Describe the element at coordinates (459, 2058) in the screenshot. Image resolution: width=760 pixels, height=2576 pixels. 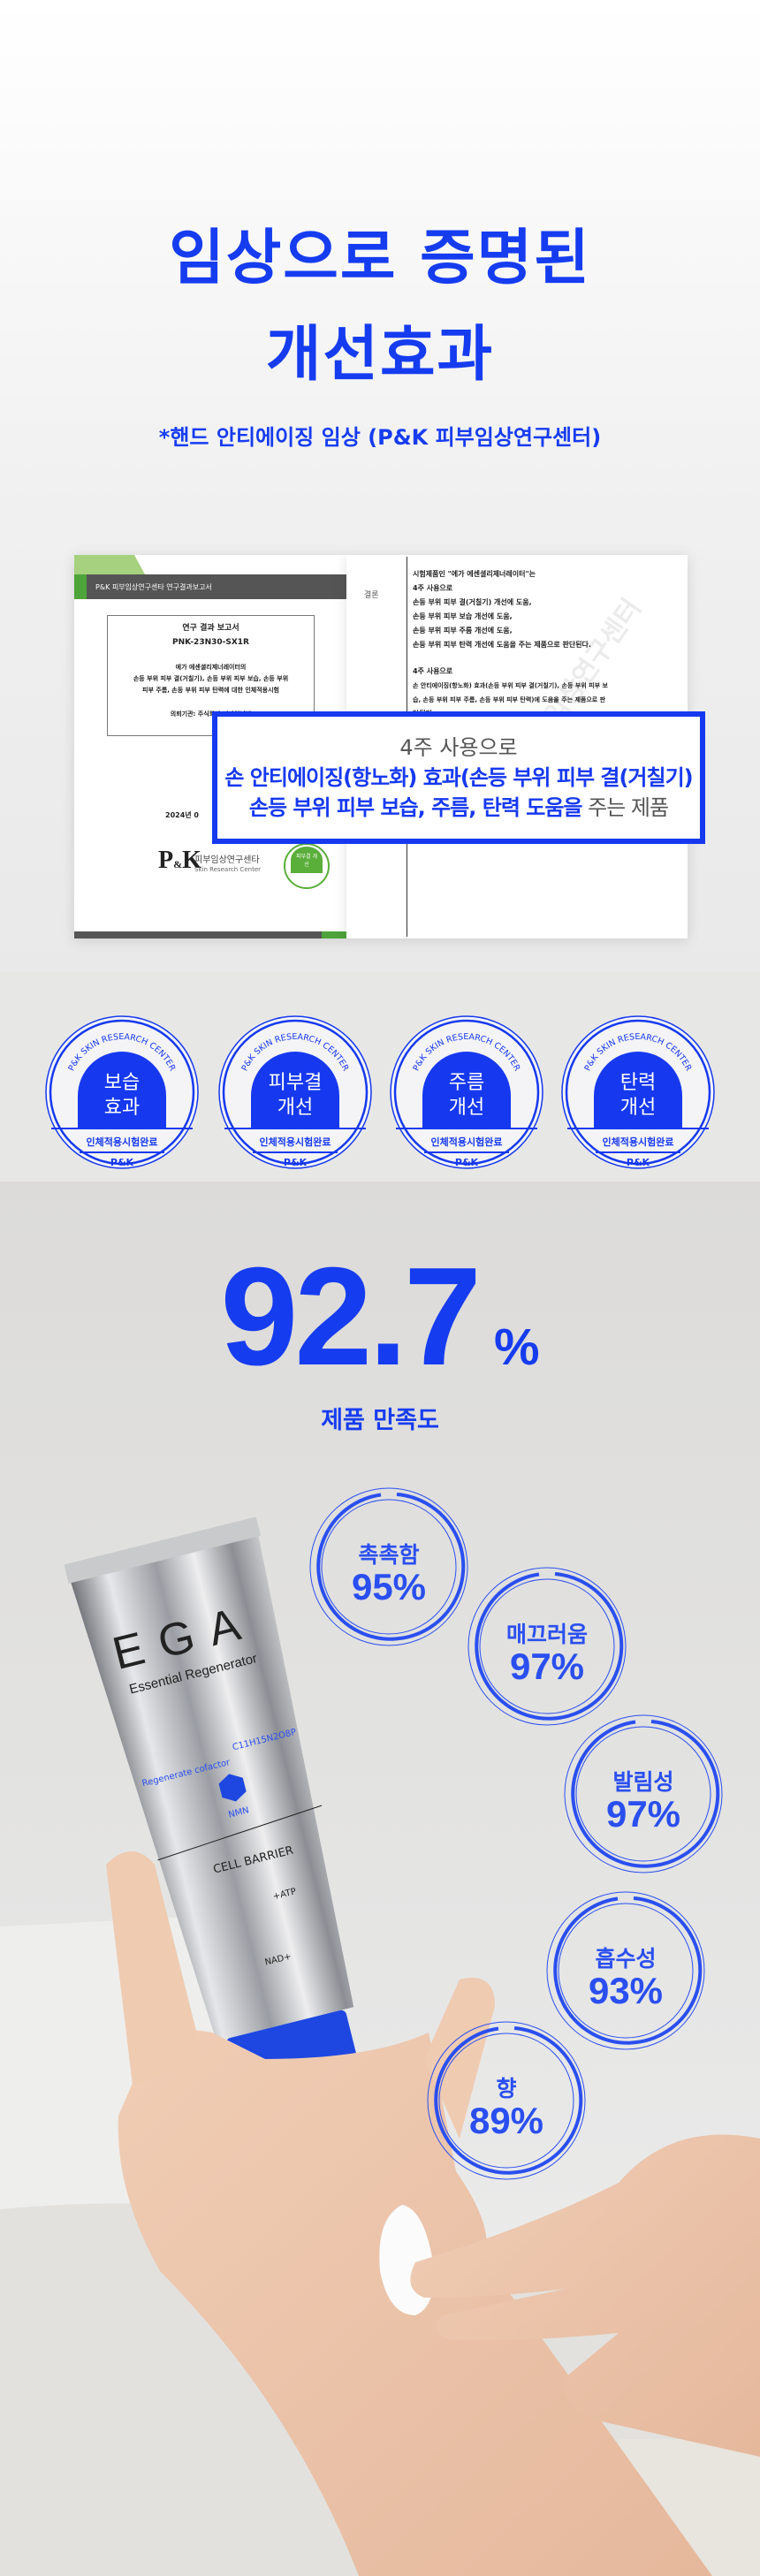
I see `left-hand-thumb` at that location.